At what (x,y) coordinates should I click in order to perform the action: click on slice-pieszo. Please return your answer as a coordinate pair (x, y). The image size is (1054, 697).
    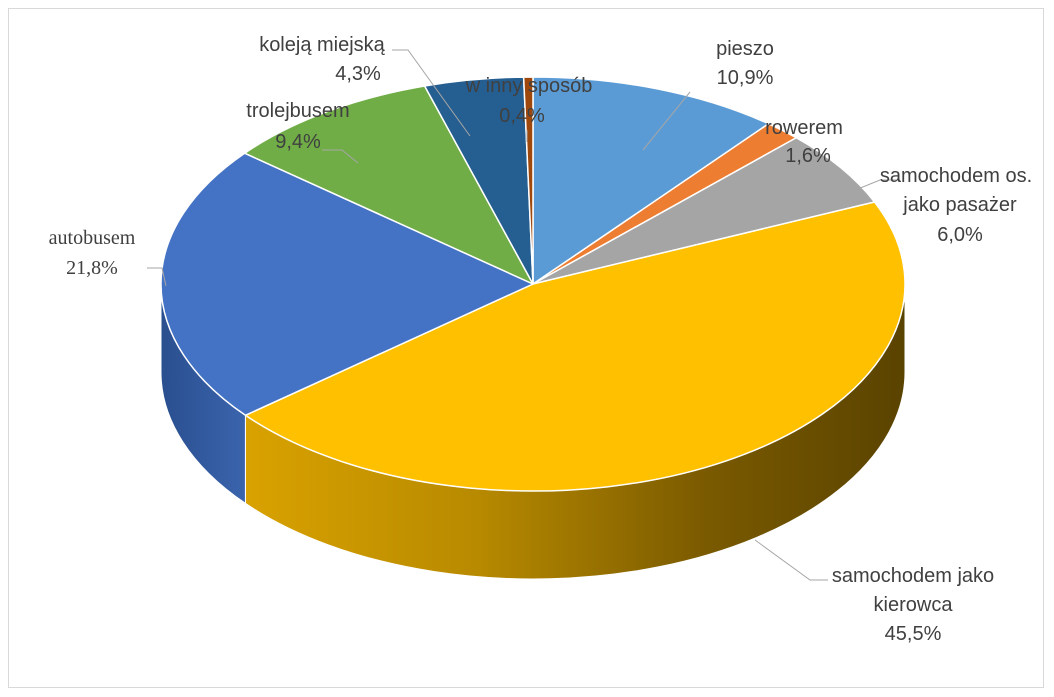
    Looking at the image, I should click on (651, 180).